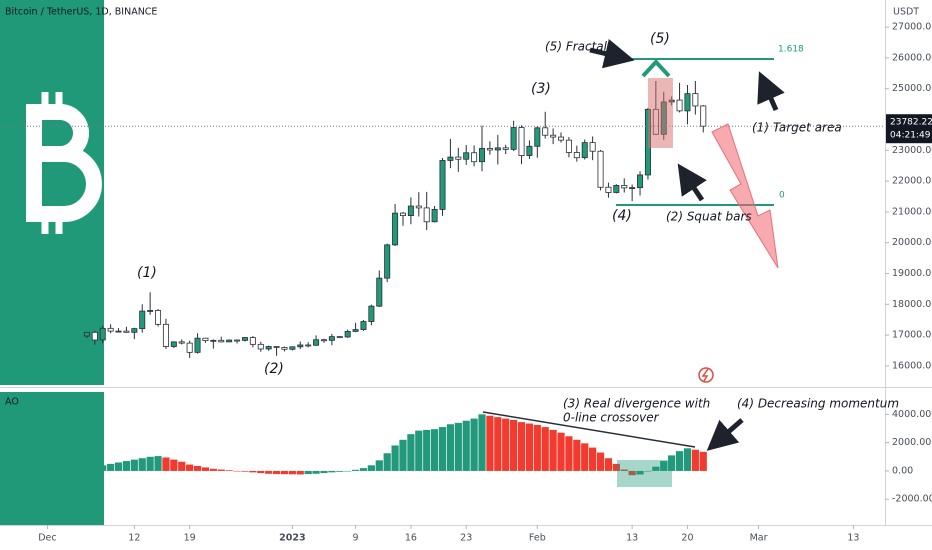 The image size is (932, 550). What do you see at coordinates (706, 375) in the screenshot?
I see `alert-icon` at bounding box center [706, 375].